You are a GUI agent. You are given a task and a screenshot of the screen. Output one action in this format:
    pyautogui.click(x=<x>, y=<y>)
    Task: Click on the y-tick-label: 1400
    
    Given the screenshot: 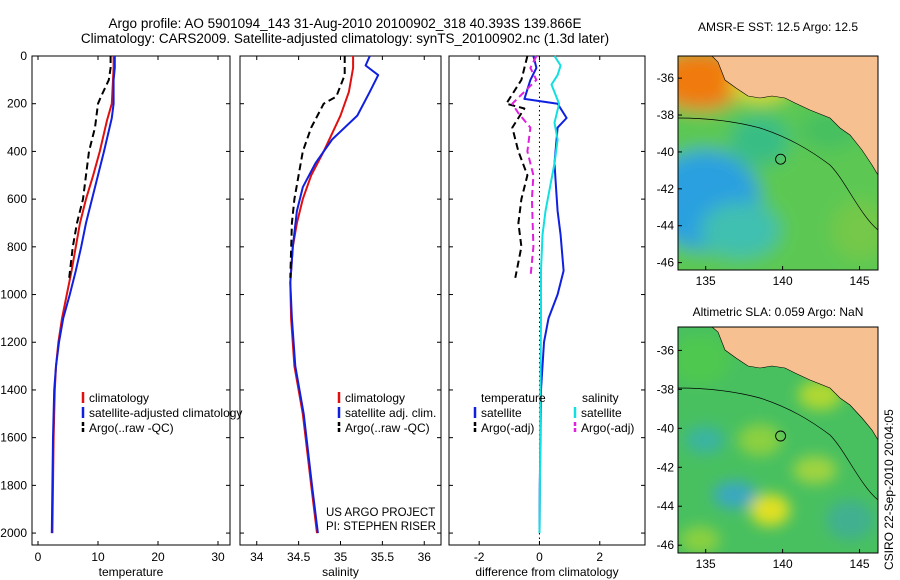 What is the action you would take?
    pyautogui.click(x=13, y=390)
    